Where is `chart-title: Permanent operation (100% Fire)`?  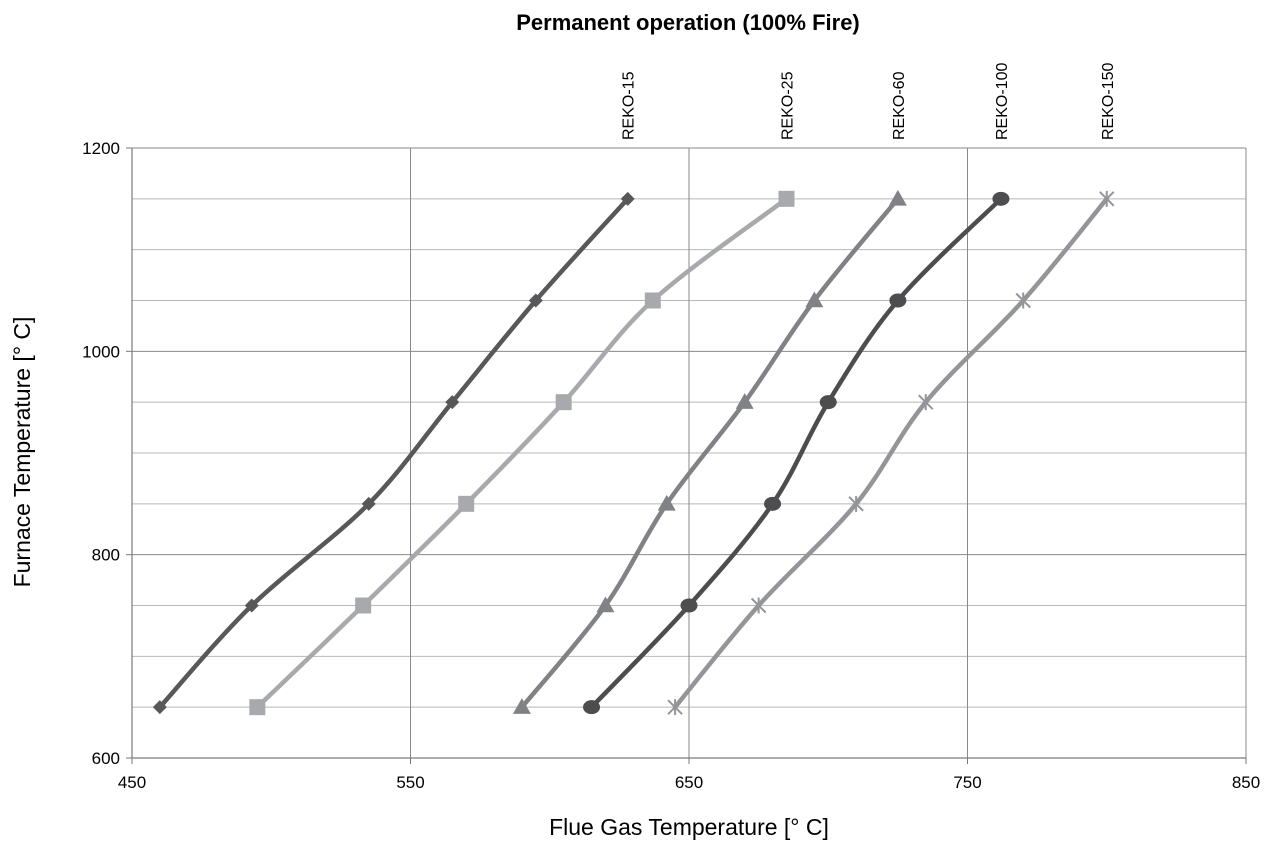
chart-title: Permanent operation (100% Fire) is located at coordinates (688, 22).